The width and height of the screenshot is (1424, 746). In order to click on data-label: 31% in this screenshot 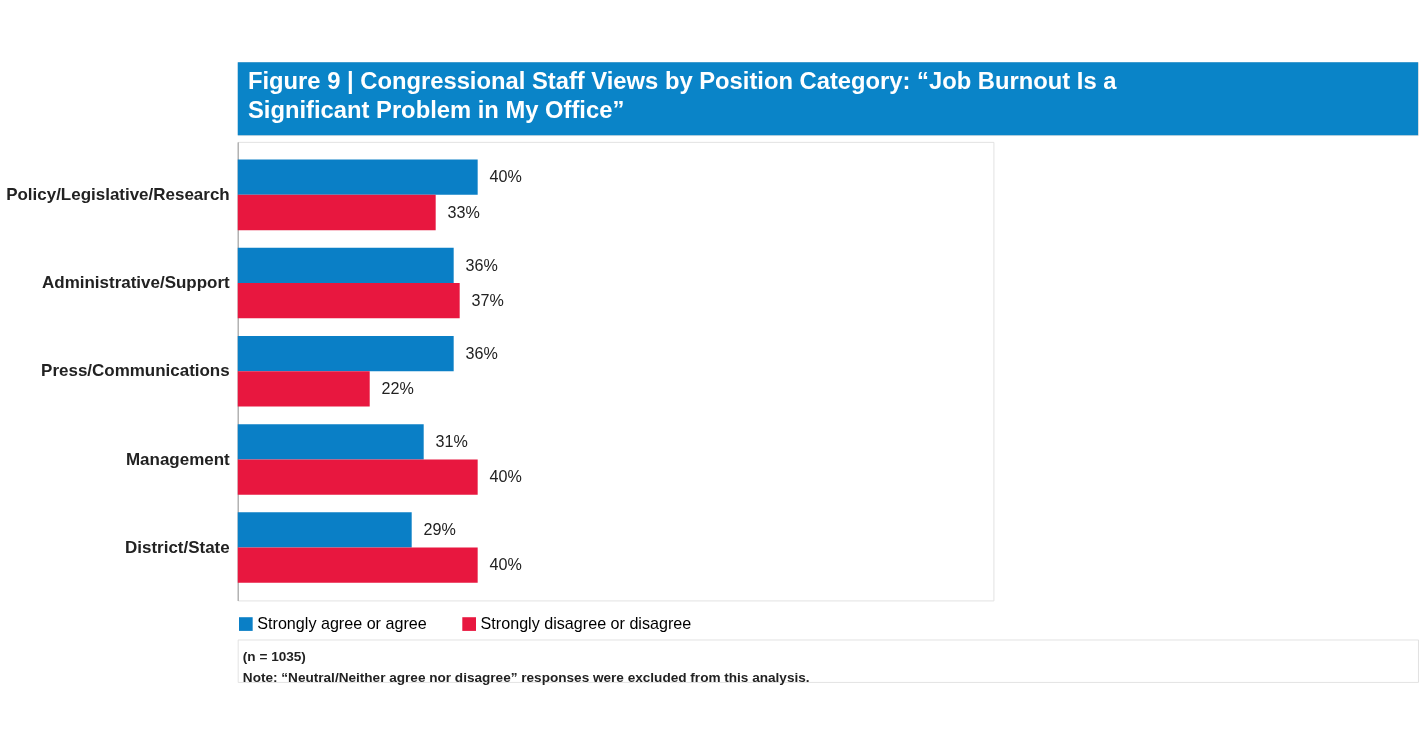, I will do `click(451, 440)`.